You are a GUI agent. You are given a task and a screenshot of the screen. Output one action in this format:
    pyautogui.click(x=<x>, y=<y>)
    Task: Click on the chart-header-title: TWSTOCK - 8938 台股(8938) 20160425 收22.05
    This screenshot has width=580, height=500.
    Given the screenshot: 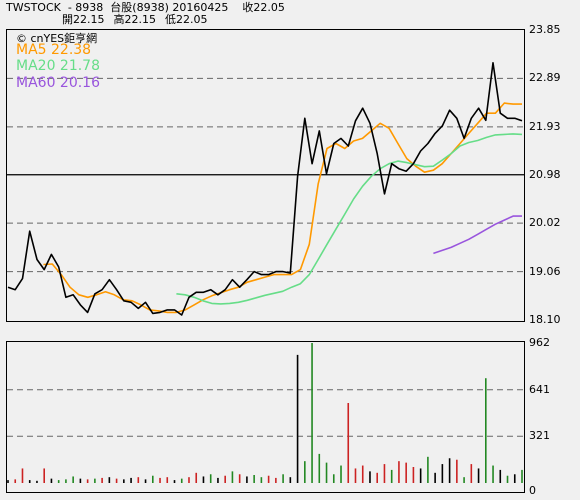 What is the action you would take?
    pyautogui.click(x=145, y=7)
    